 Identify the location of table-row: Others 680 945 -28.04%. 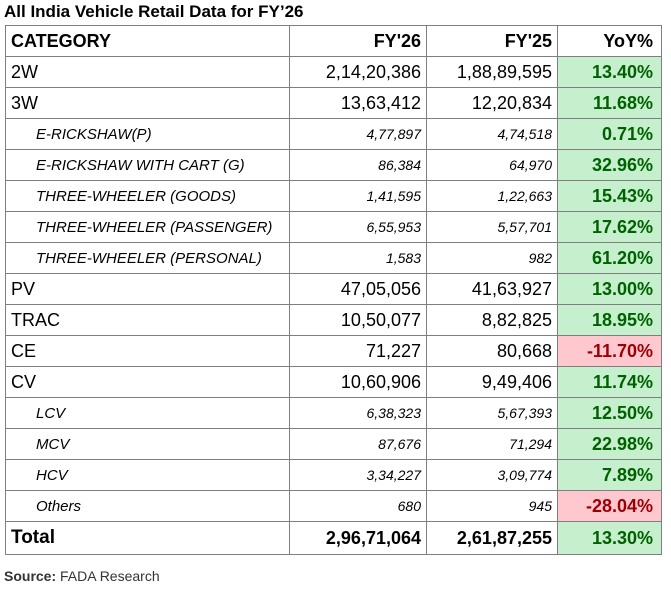
(333, 506).